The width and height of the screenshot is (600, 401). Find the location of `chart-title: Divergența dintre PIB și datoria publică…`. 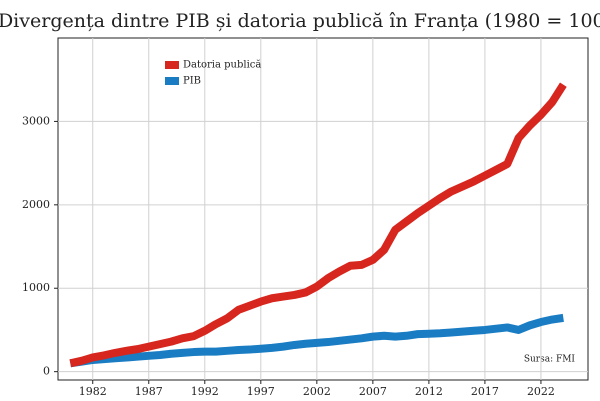

chart-title: Divergența dintre PIB și datoria publică… is located at coordinates (300, 21).